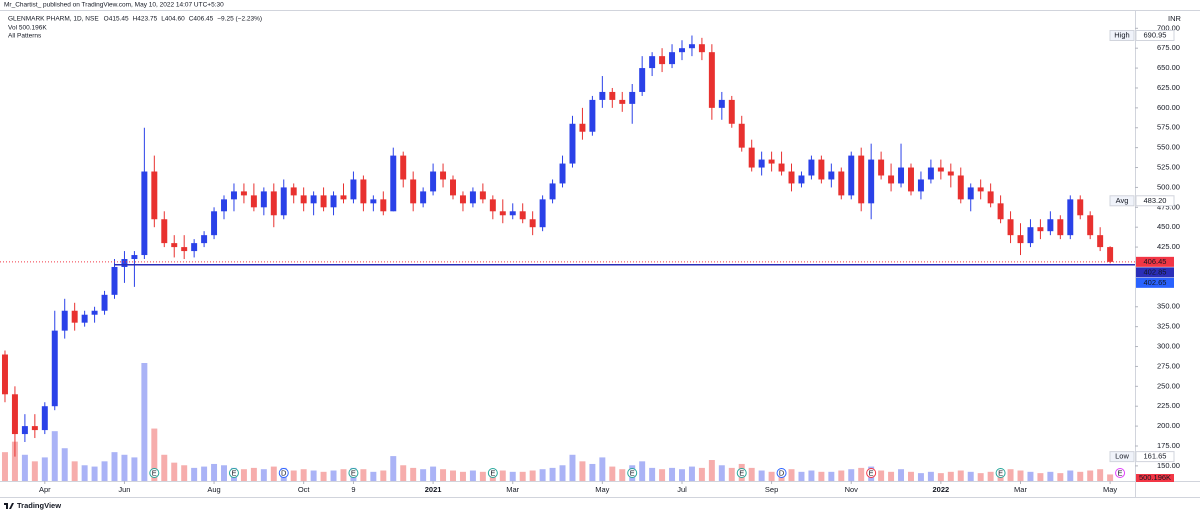 The width and height of the screenshot is (1200, 513). Describe the element at coordinates (116, 19) in the screenshot. I see `legend-value: O415.45` at that location.